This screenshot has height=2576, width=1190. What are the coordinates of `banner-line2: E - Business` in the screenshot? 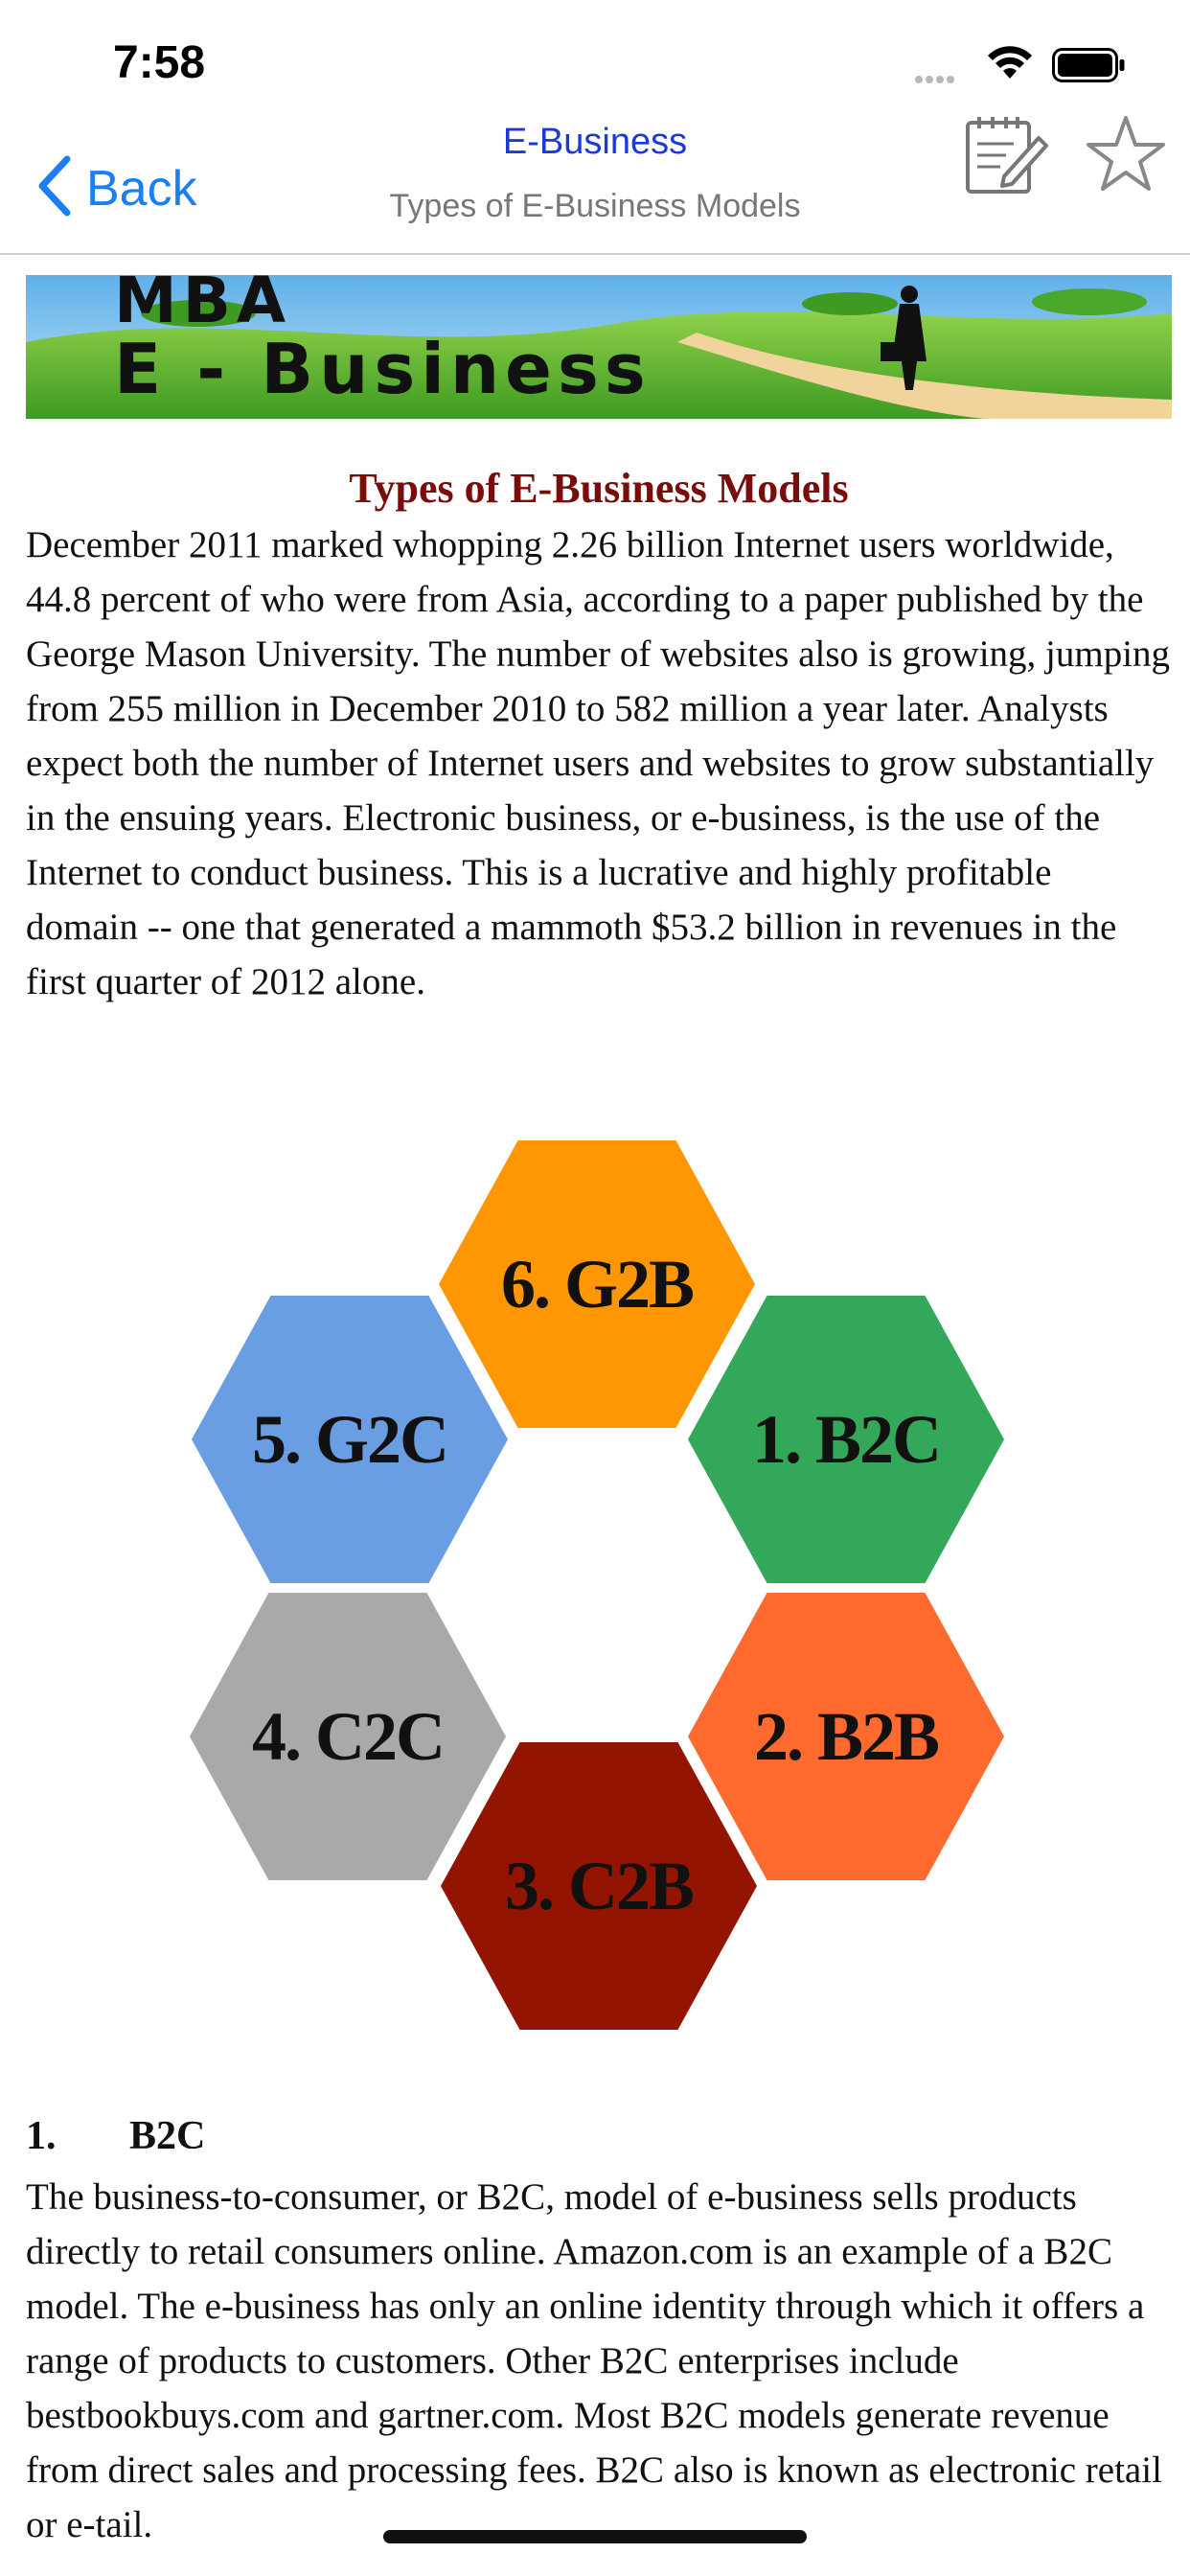 It's located at (383, 369).